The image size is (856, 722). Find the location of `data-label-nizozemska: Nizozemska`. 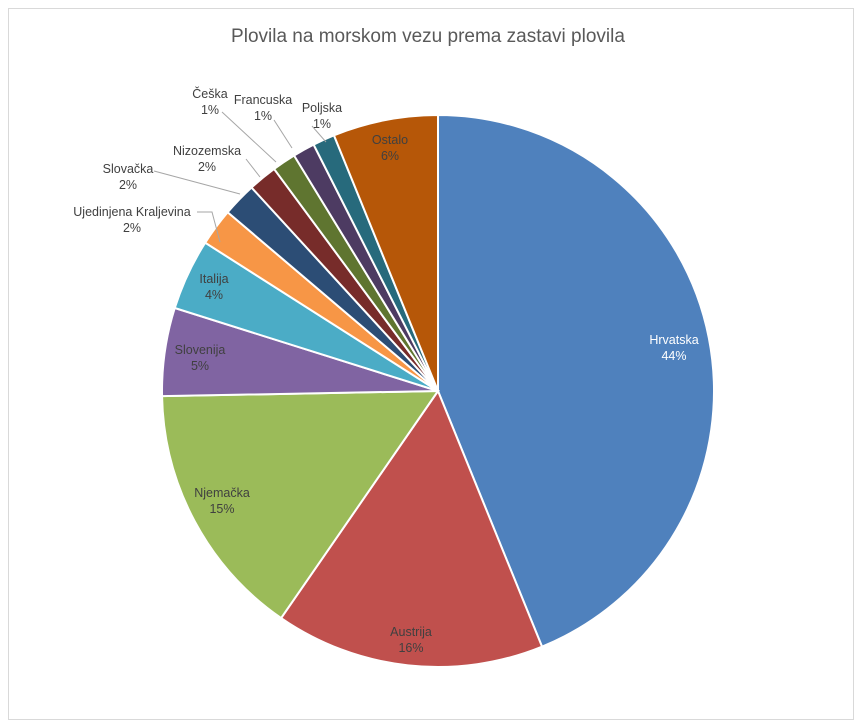

data-label-nizozemska: Nizozemska is located at coordinates (207, 151).